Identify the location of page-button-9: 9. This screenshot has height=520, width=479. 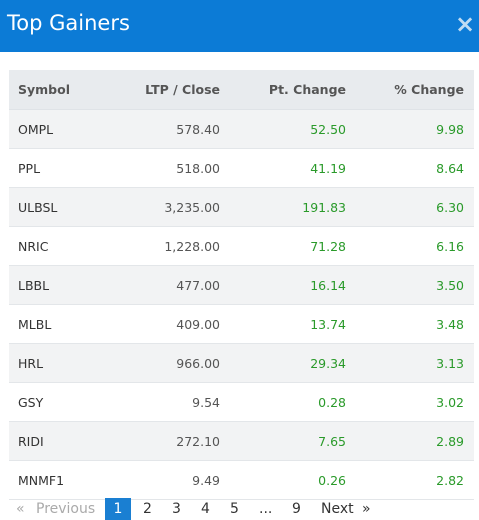
(296, 509).